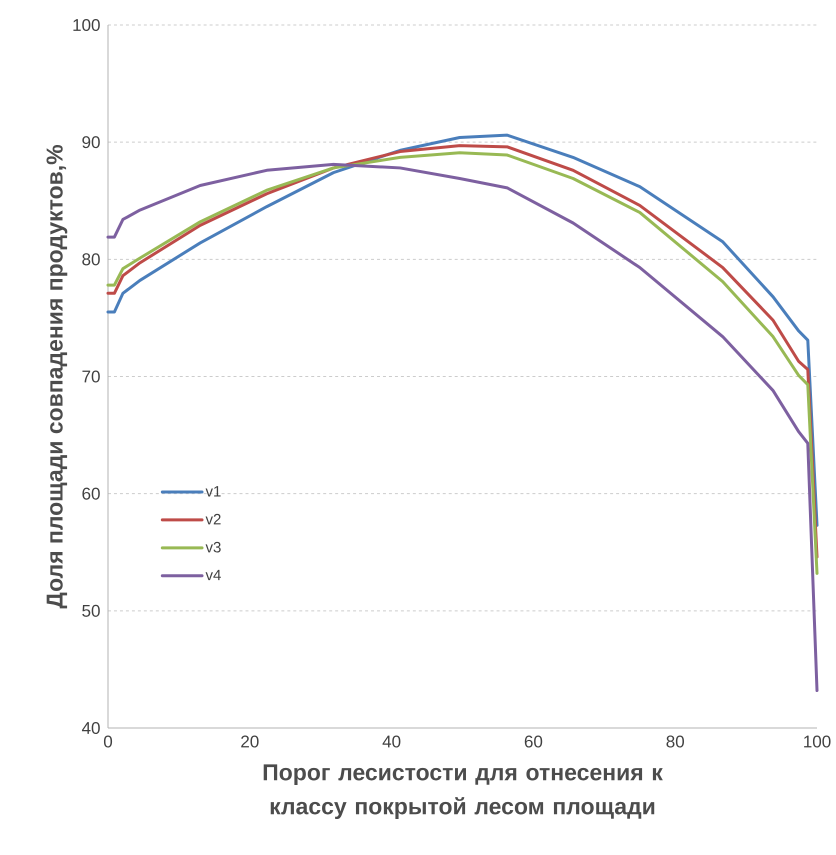 The height and width of the screenshot is (855, 836). Describe the element at coordinates (533, 742) in the screenshot. I see `x-tick-label: 60` at that location.